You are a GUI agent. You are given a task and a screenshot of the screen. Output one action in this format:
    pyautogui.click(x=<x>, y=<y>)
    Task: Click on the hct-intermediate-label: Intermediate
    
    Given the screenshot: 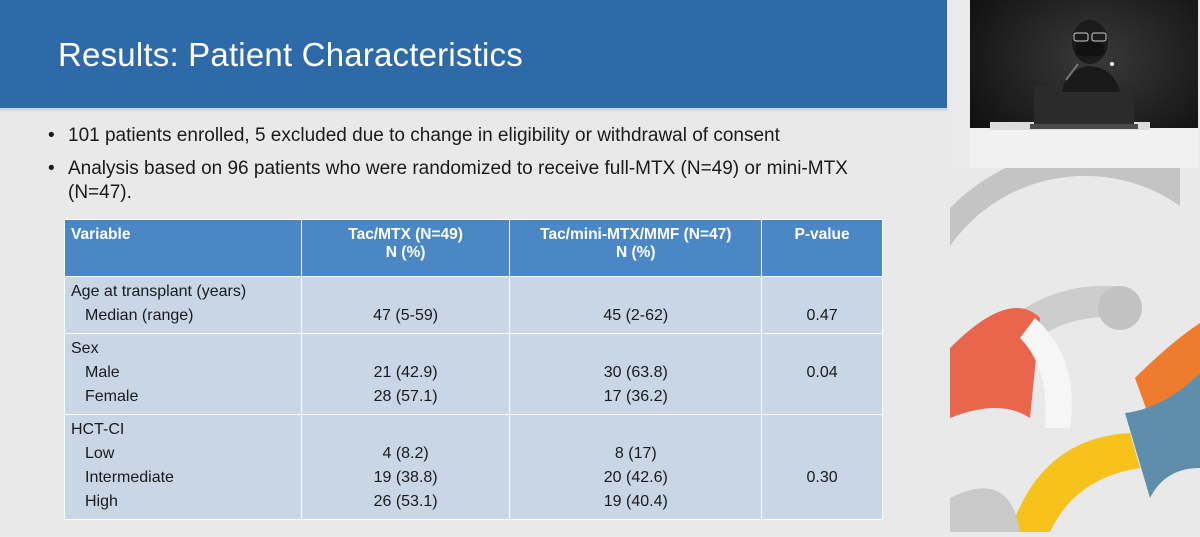 What is the action you would take?
    pyautogui.click(x=129, y=477)
    